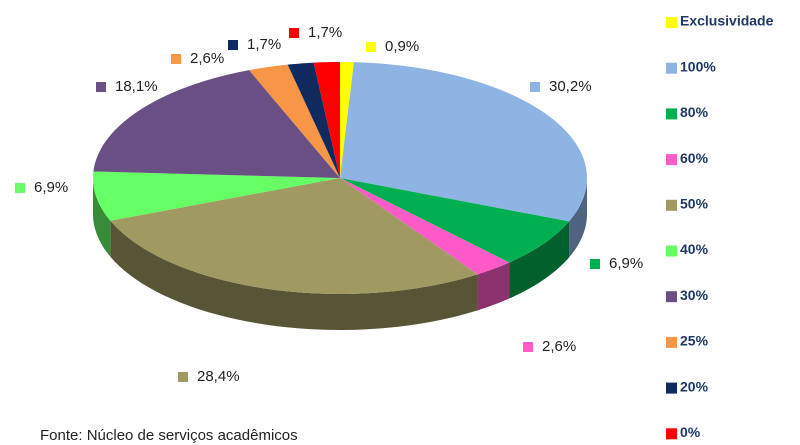 The image size is (800, 445). I want to click on legend-label: 30%, so click(694, 295).